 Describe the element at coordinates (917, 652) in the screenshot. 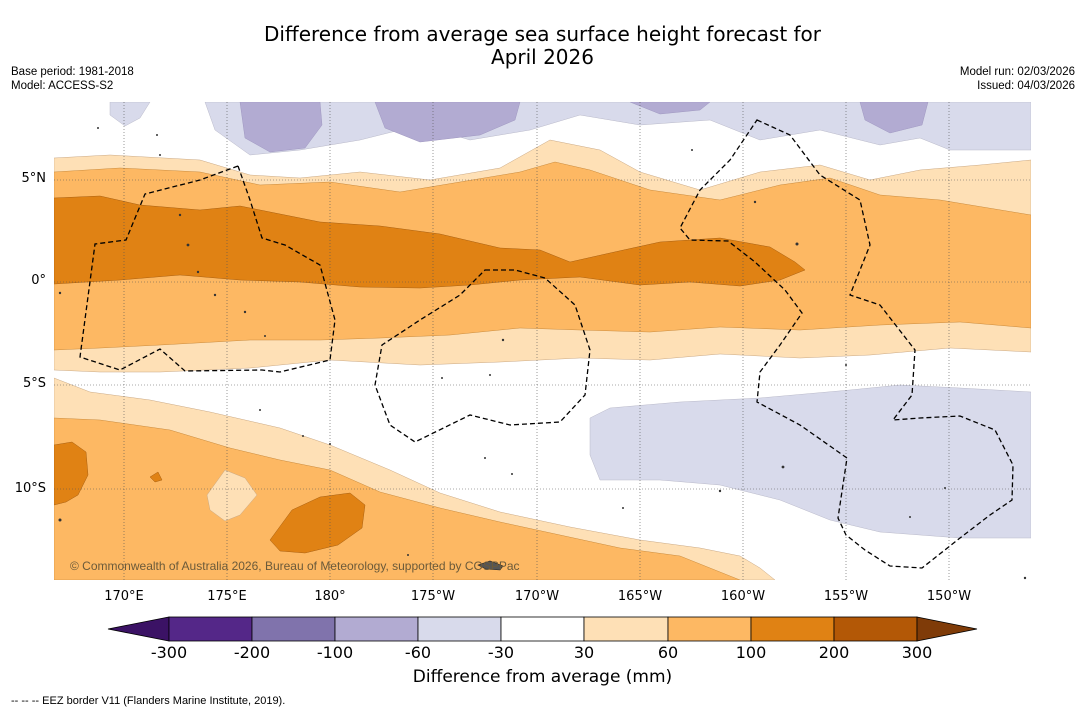

I see `colorbar-tick-label: 300` at that location.